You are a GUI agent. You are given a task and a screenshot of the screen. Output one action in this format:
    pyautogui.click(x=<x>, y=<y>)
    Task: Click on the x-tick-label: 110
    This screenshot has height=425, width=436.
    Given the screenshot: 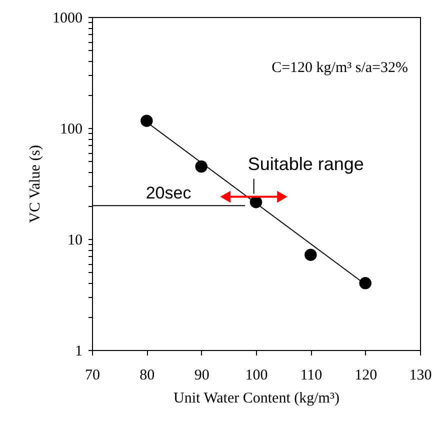 What is the action you would take?
    pyautogui.click(x=311, y=376)
    